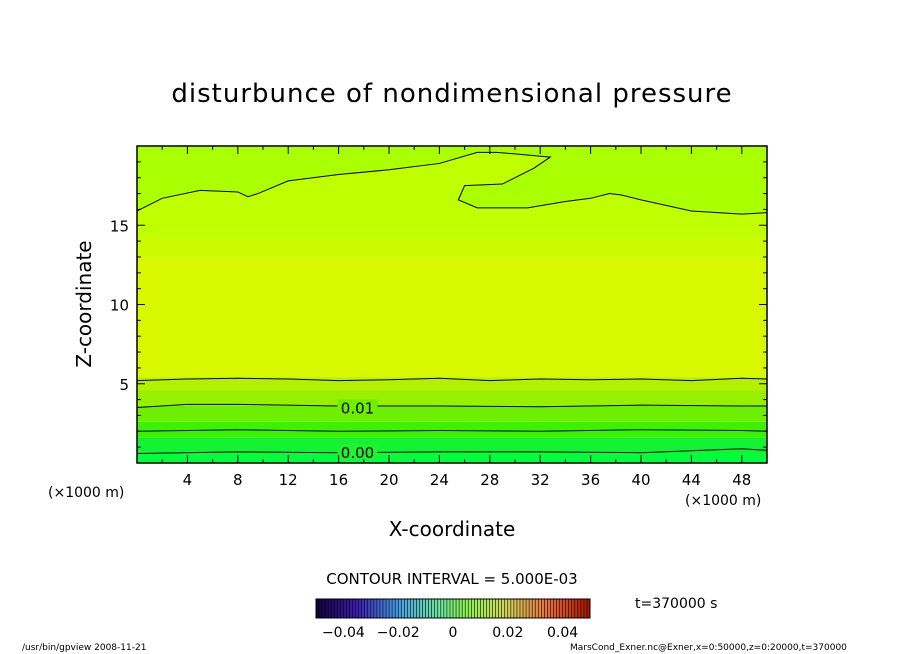 The image size is (904, 654). Describe the element at coordinates (453, 633) in the screenshot. I see `colorbar-tick-label: 0` at that location.